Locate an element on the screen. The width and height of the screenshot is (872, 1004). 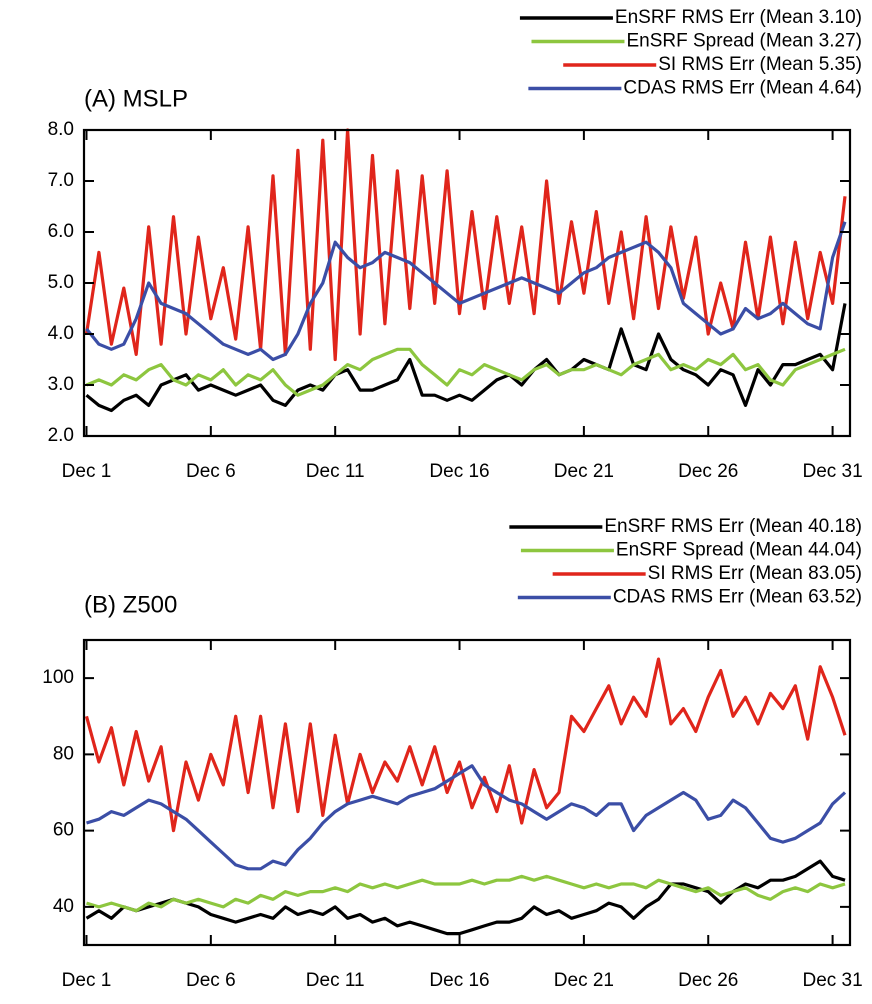
legend-label: EnSRF Spread (Mean 44.04) is located at coordinates (739, 550).